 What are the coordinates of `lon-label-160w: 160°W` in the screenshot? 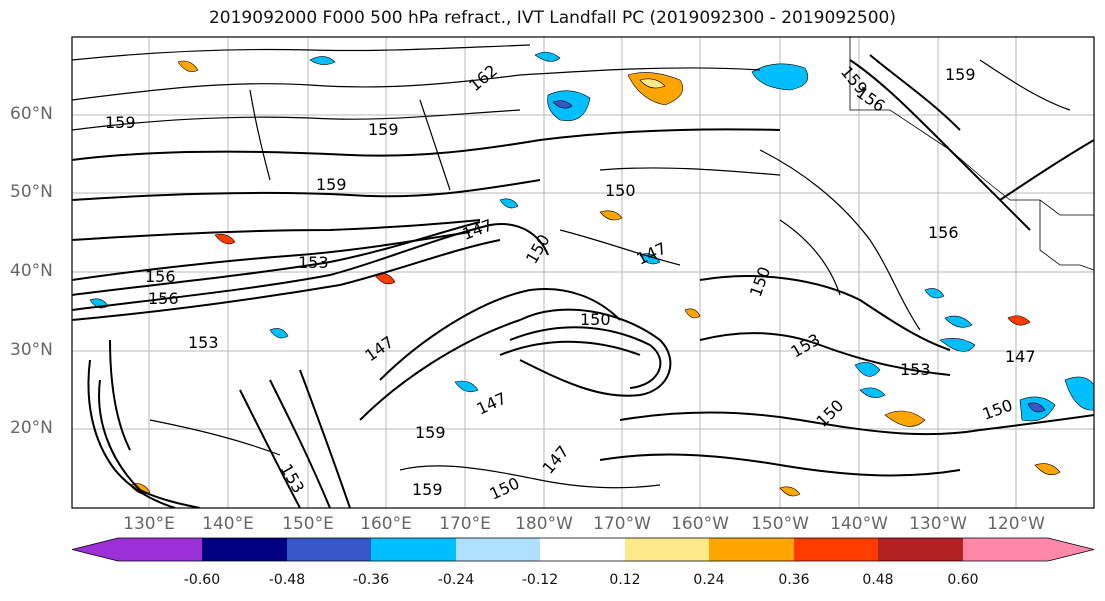 It's located at (700, 524).